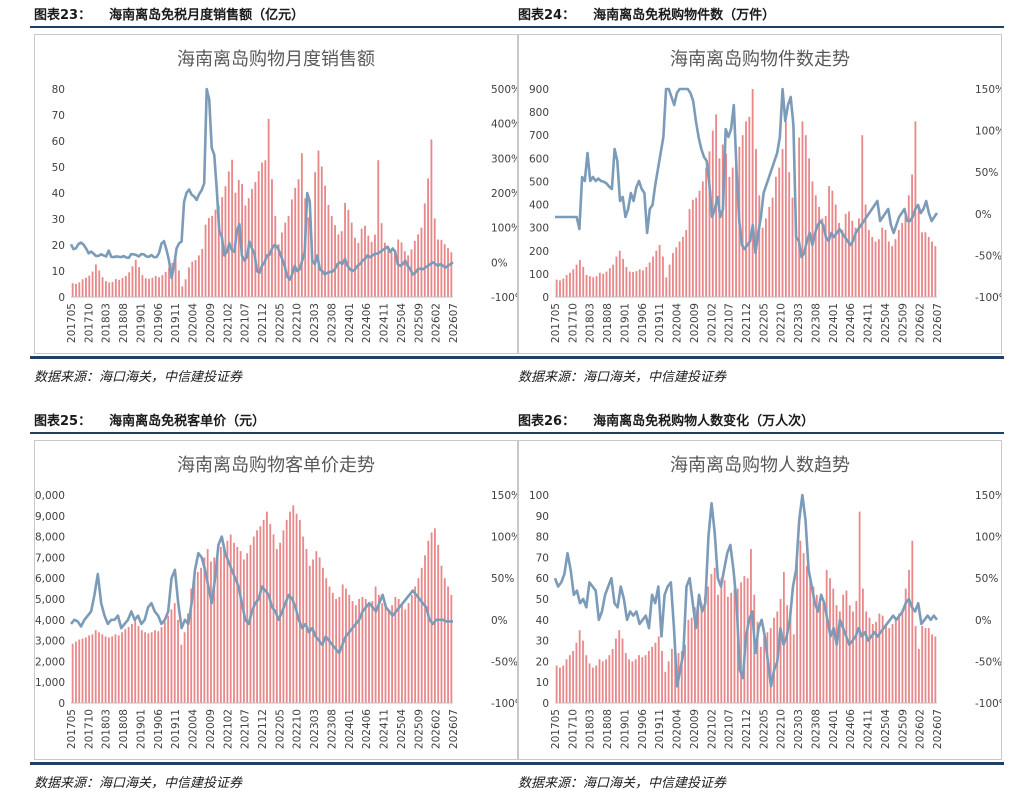 This screenshot has width=1015, height=798. Describe the element at coordinates (228, 729) in the screenshot. I see `x-tick-label: 202102` at that location.